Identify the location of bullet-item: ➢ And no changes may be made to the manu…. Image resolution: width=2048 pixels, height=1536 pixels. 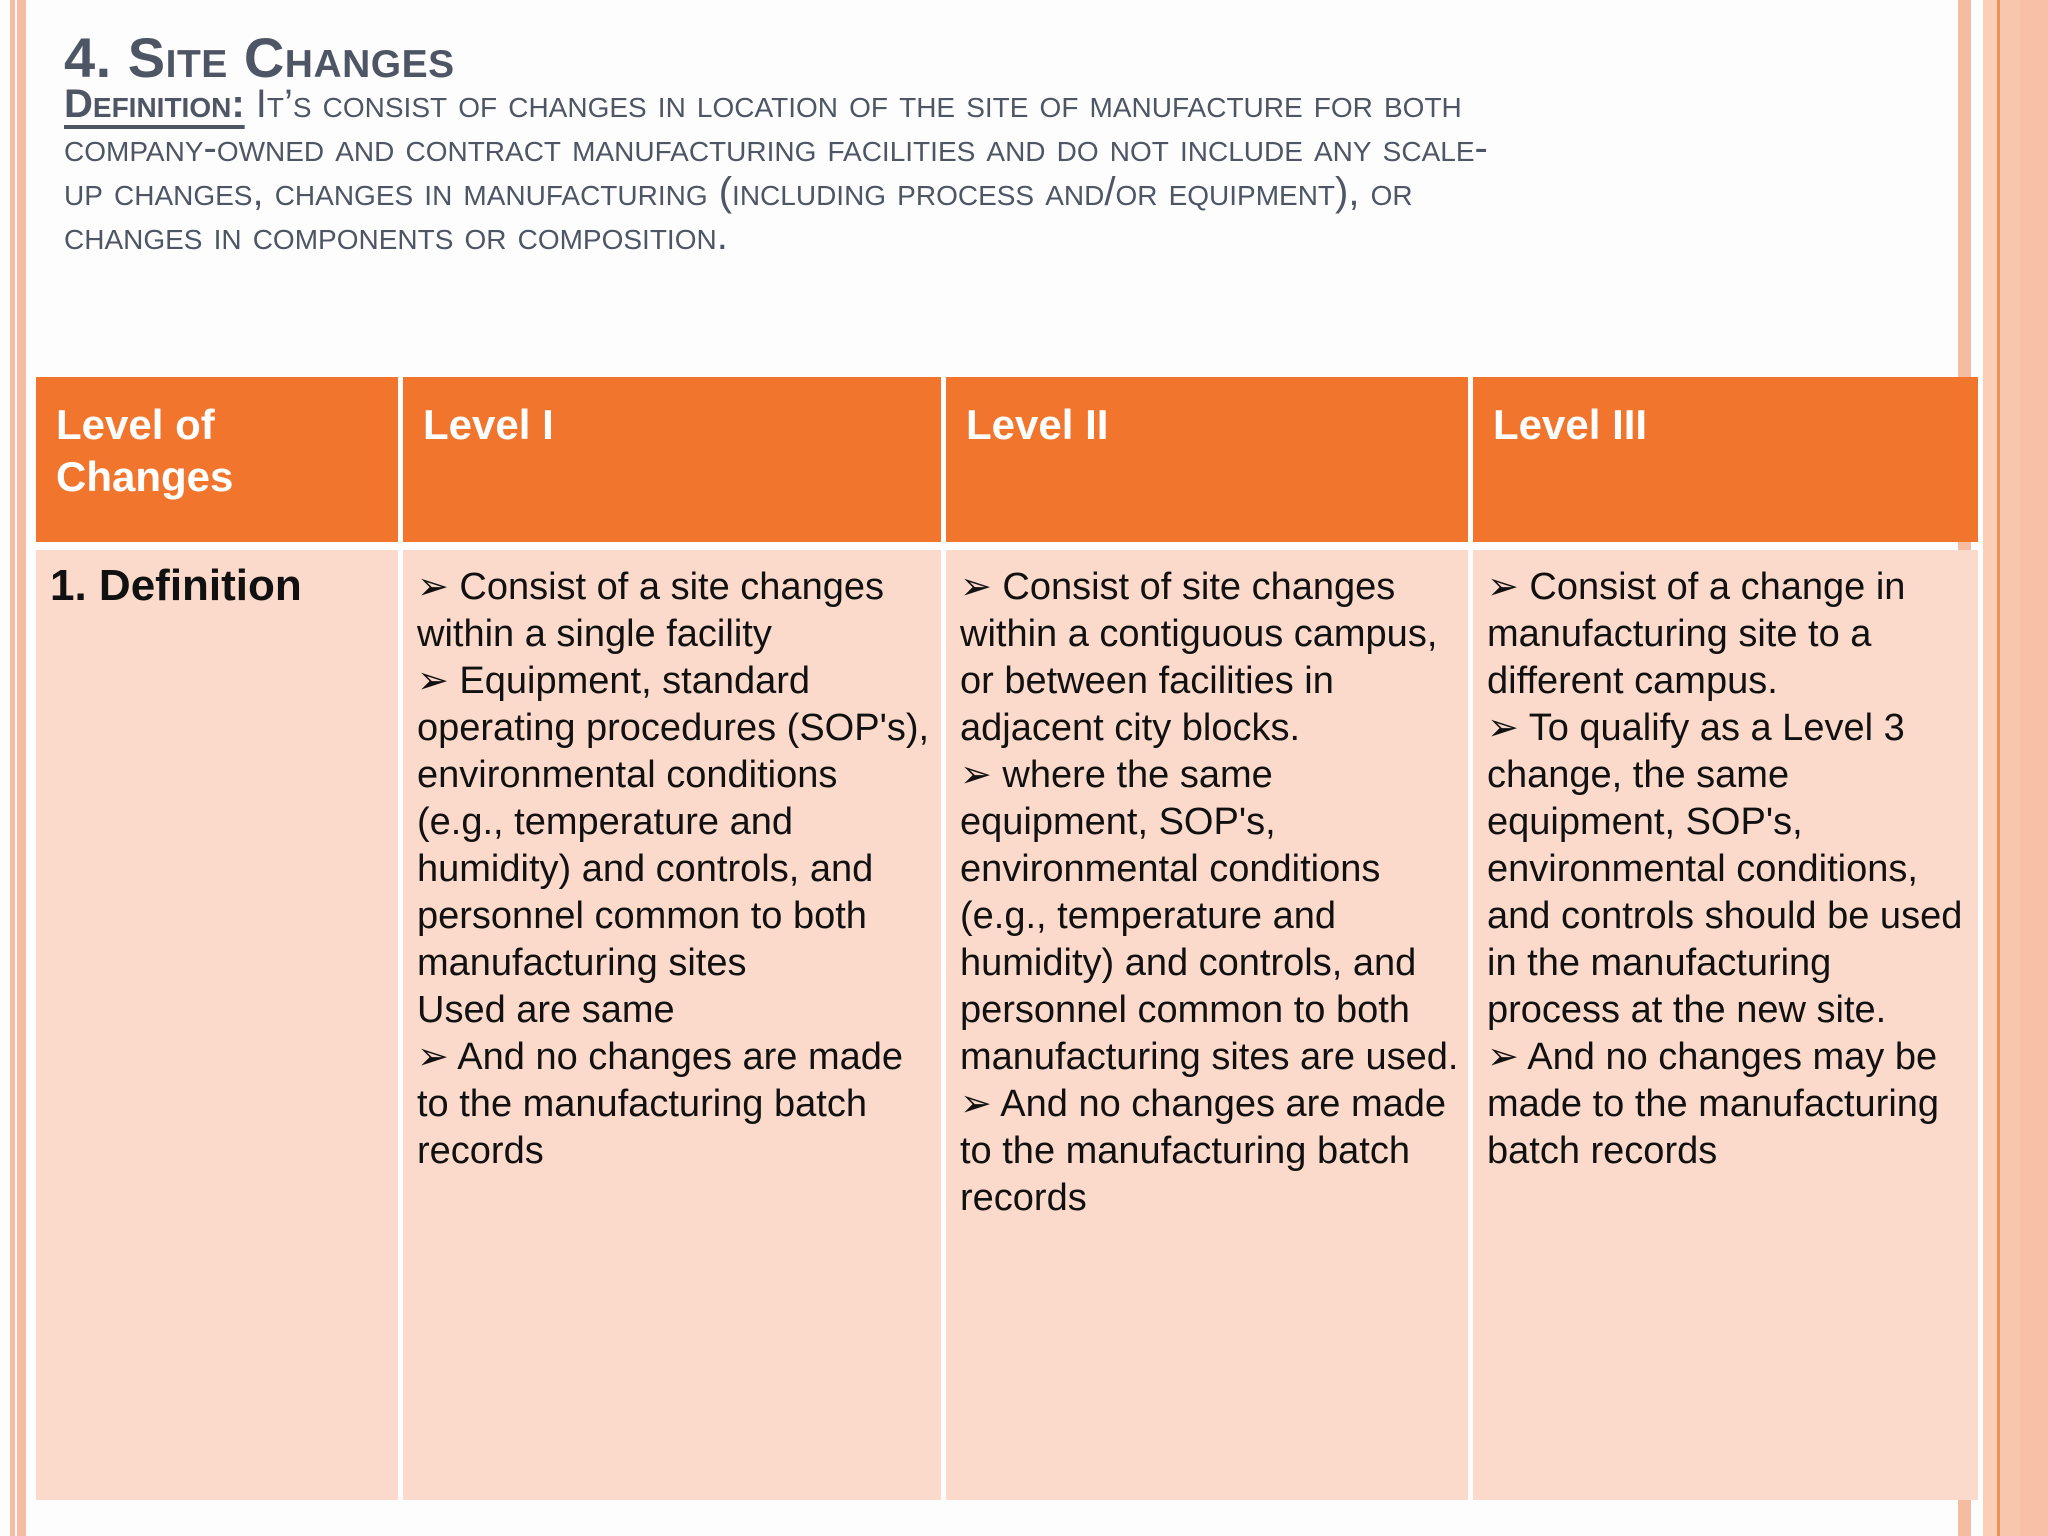
(1713, 1104).